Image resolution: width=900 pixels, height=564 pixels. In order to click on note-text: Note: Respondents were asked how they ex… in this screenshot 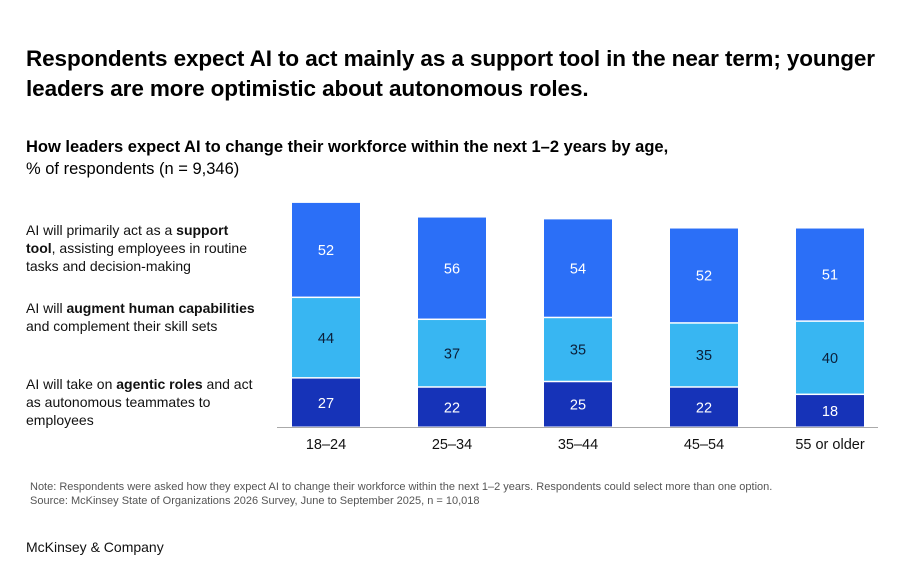, I will do `click(401, 487)`.